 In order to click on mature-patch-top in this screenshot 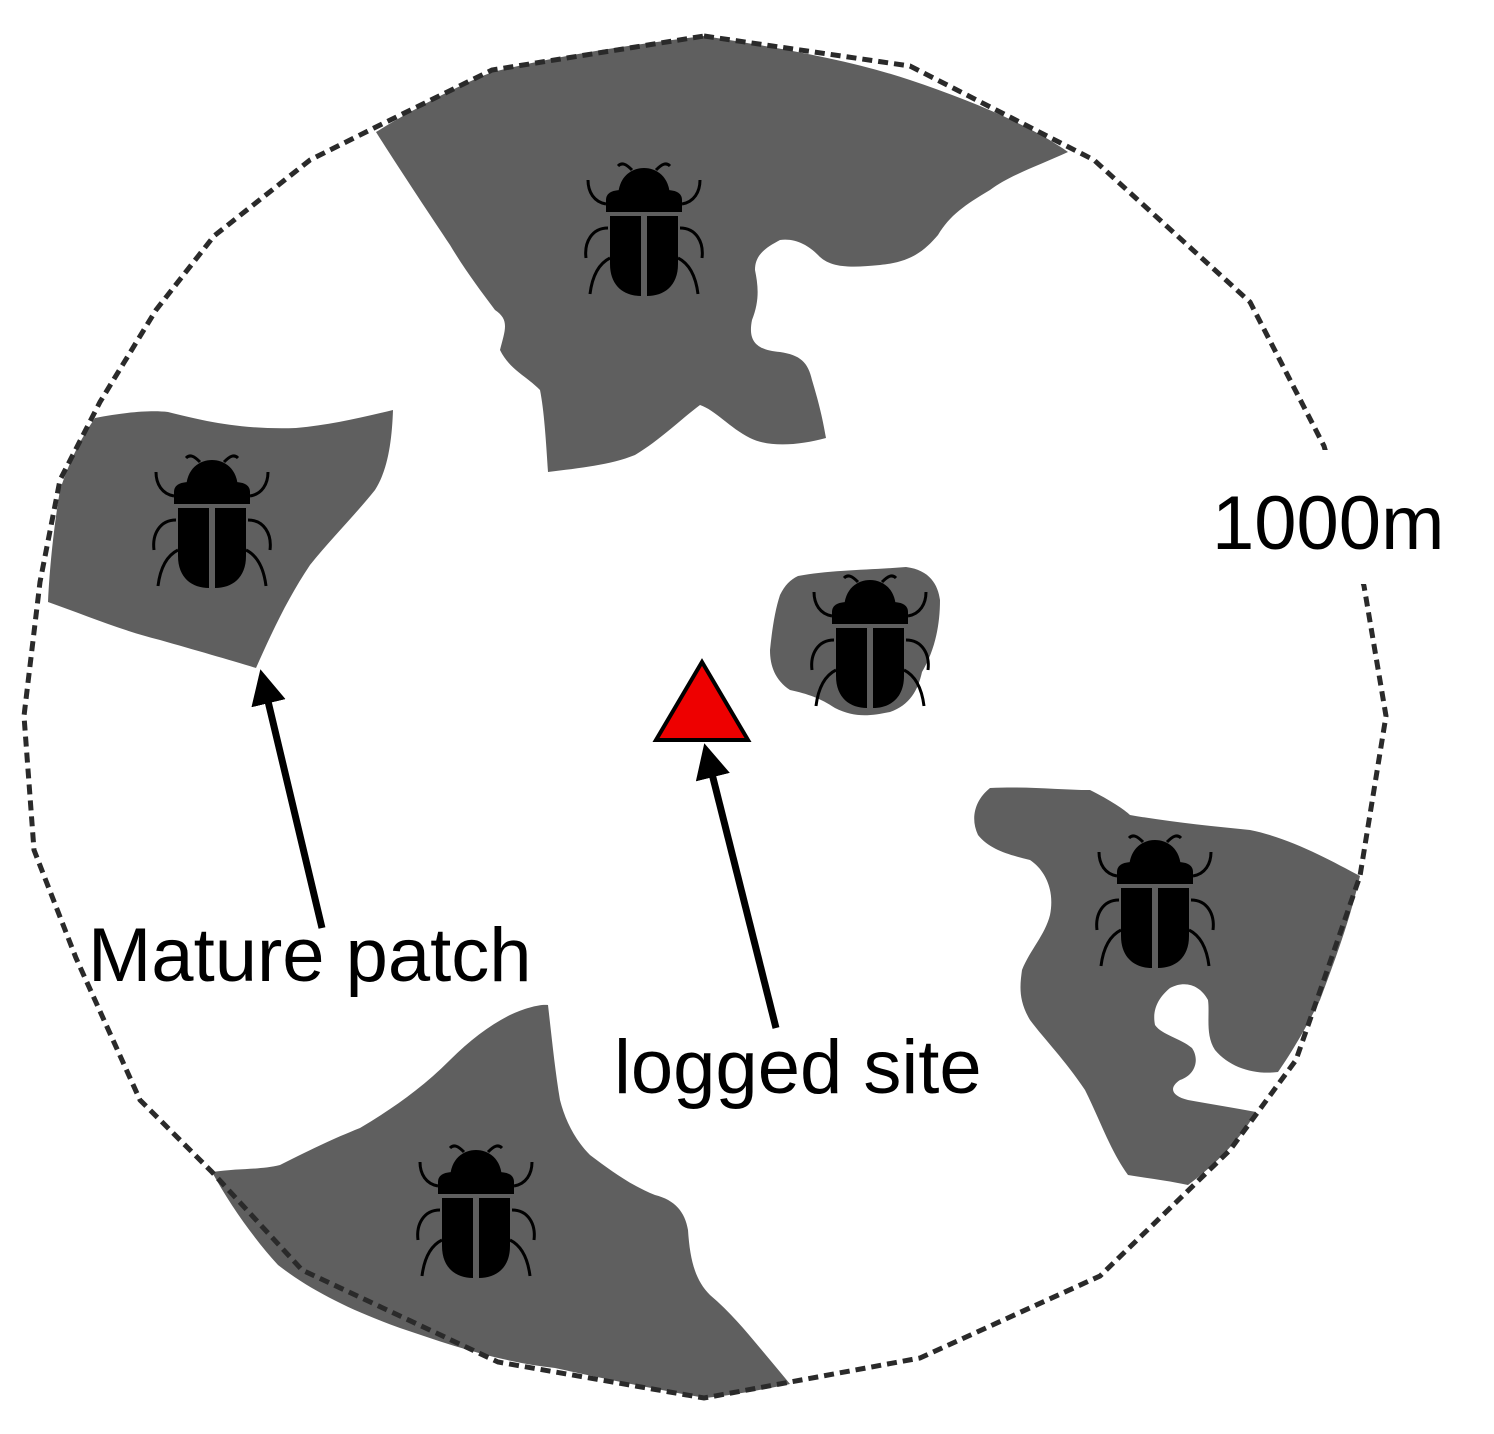, I will do `click(722, 254)`.